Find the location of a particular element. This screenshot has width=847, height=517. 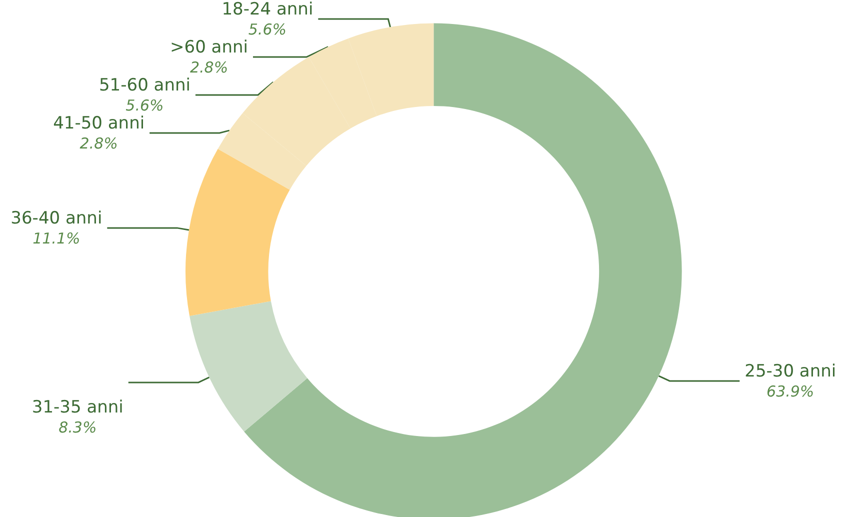

data-label: 63.9% is located at coordinates (790, 391).